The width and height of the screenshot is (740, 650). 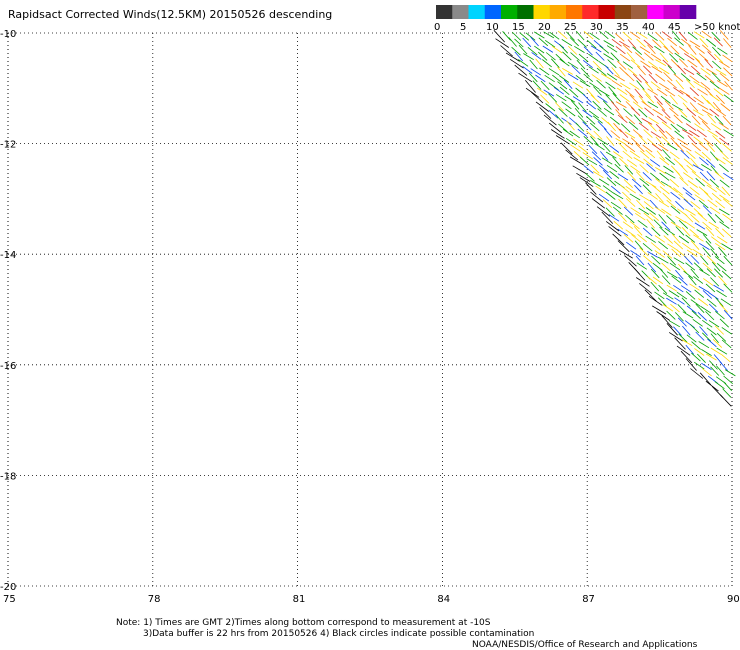 I want to click on lon-tick-label: 75, so click(x=9, y=599).